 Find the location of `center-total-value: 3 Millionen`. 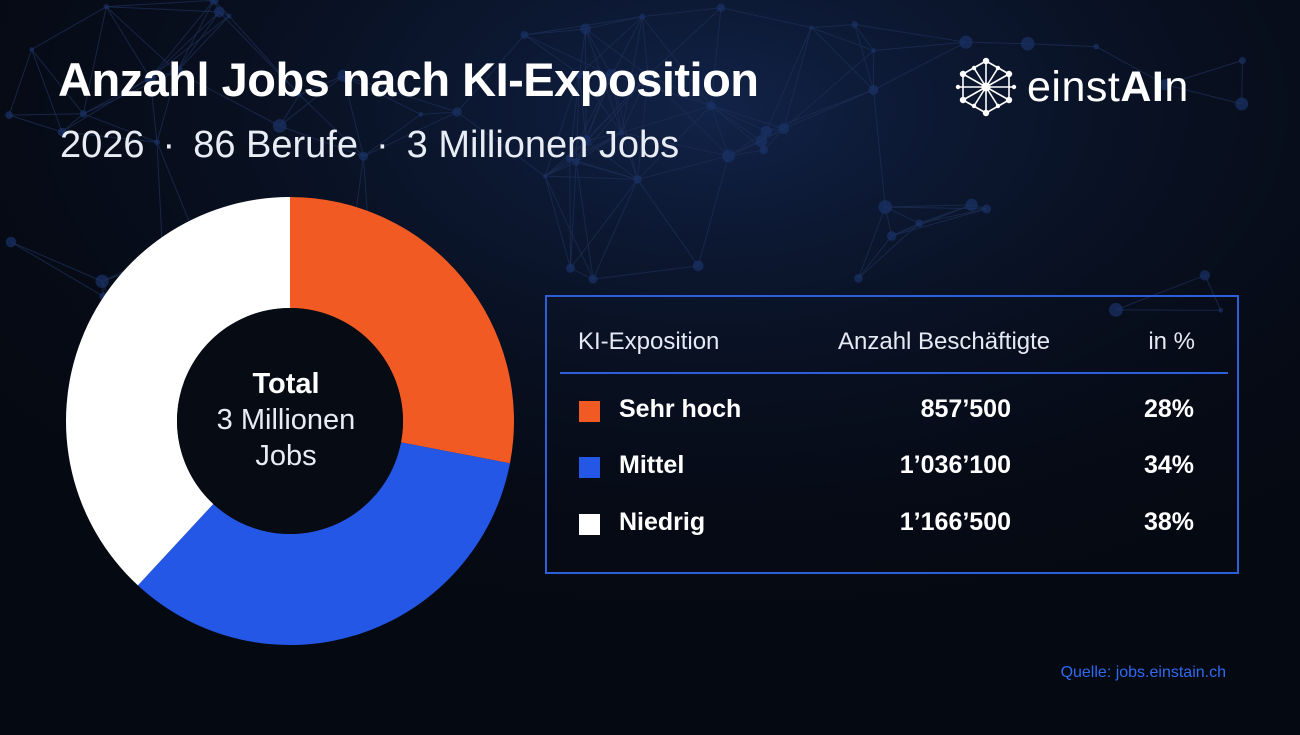

center-total-value: 3 Millionen is located at coordinates (286, 420).